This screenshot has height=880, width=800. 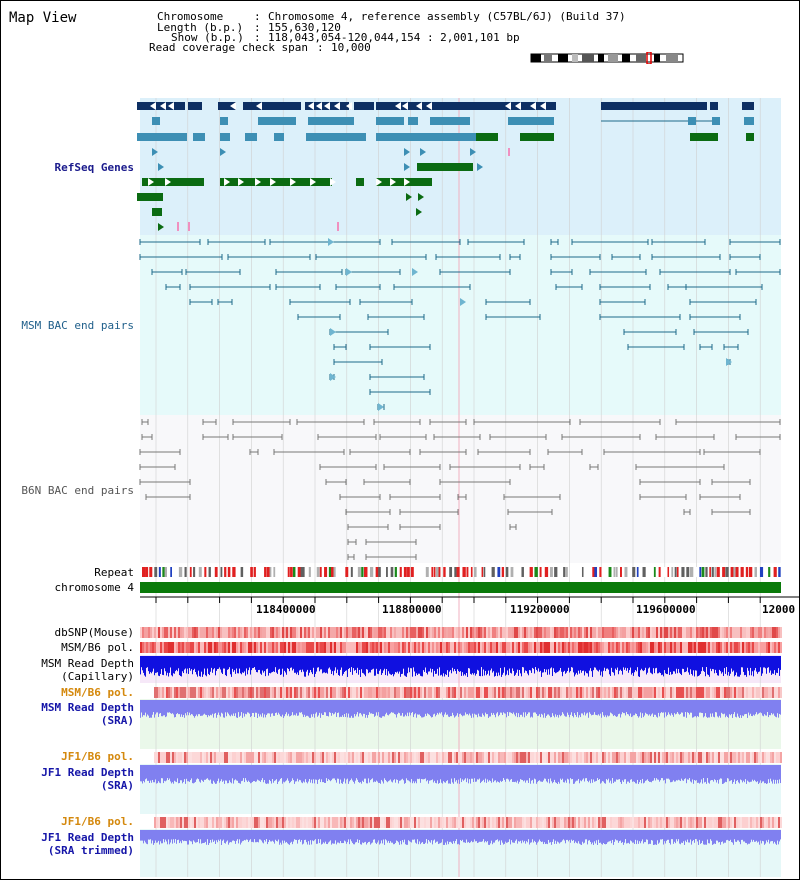 What do you see at coordinates (445, 166) in the screenshot?
I see `refseq-gene-track` at bounding box center [445, 166].